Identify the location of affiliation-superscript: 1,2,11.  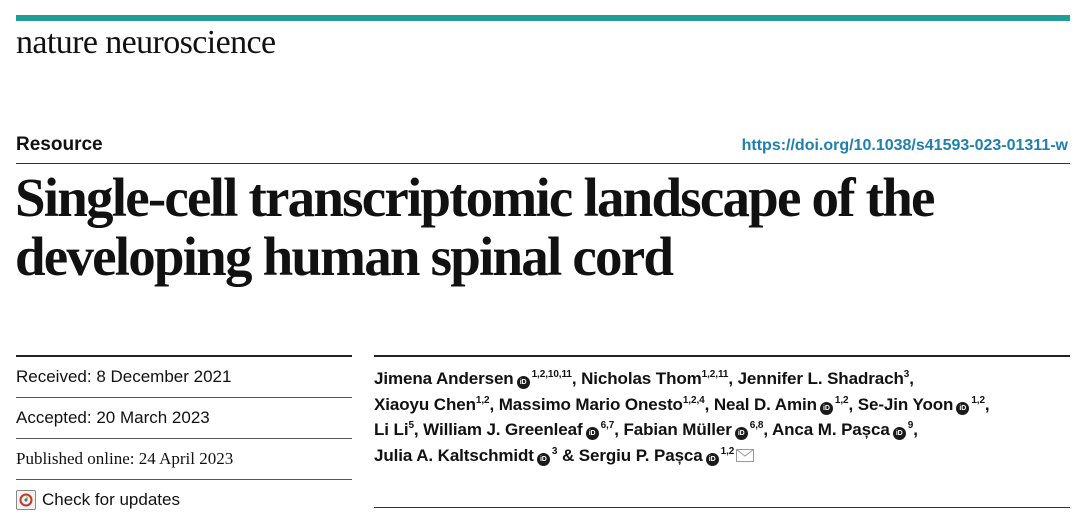
(715, 374).